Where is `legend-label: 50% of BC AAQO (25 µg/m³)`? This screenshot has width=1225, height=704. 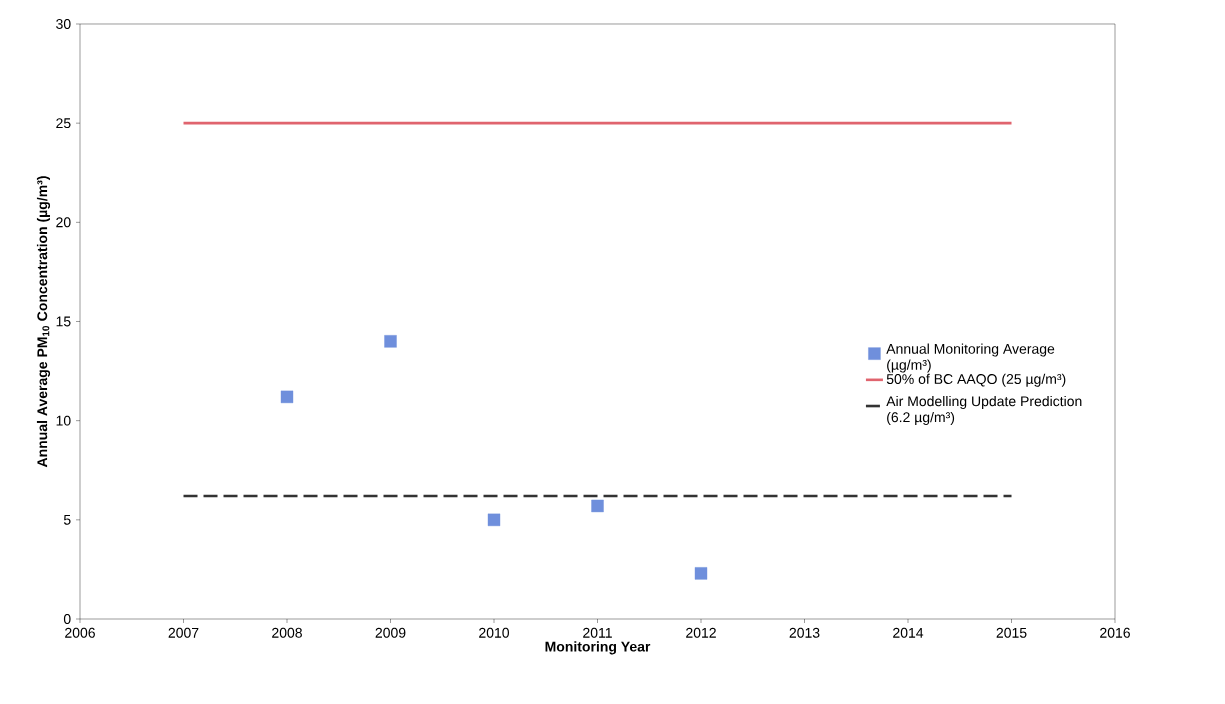
legend-label: 50% of BC AAQO (25 µg/m³) is located at coordinates (976, 380).